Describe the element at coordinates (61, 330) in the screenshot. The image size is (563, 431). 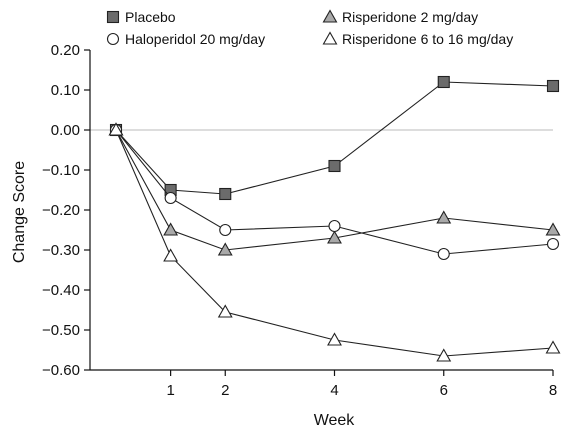
I see `y-tick-label: −0.50` at that location.